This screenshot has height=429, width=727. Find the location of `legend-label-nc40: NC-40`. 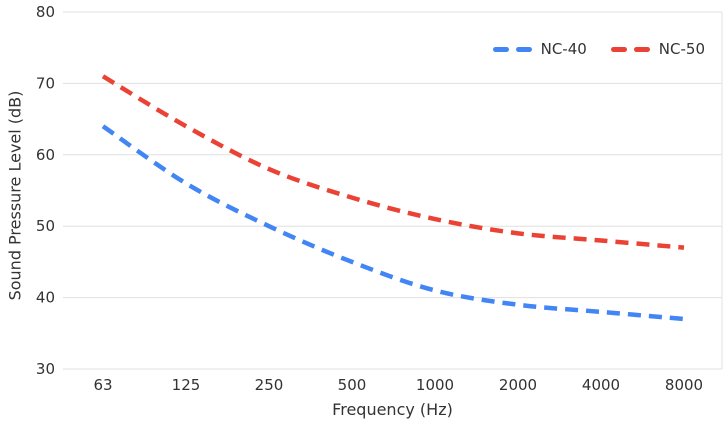

legend-label-nc40: NC-40 is located at coordinates (563, 49).